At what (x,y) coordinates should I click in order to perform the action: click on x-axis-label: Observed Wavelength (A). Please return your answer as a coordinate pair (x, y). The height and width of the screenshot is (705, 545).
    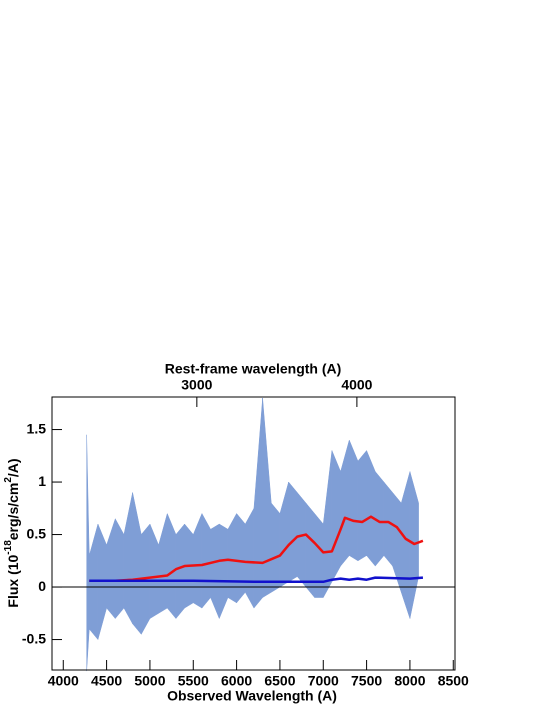
    Looking at the image, I should click on (252, 696).